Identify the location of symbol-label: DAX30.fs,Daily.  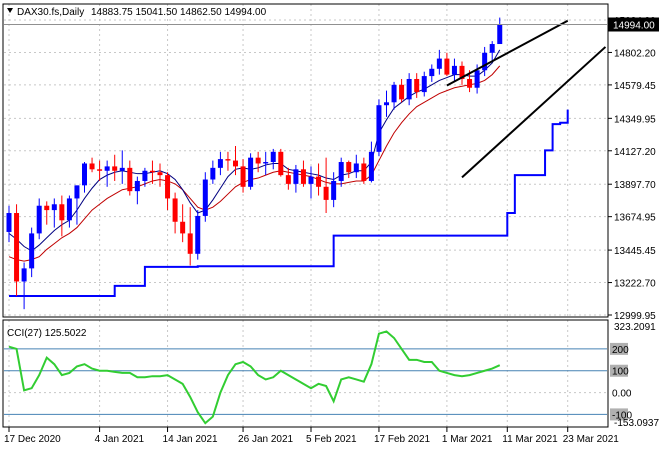
(50, 12).